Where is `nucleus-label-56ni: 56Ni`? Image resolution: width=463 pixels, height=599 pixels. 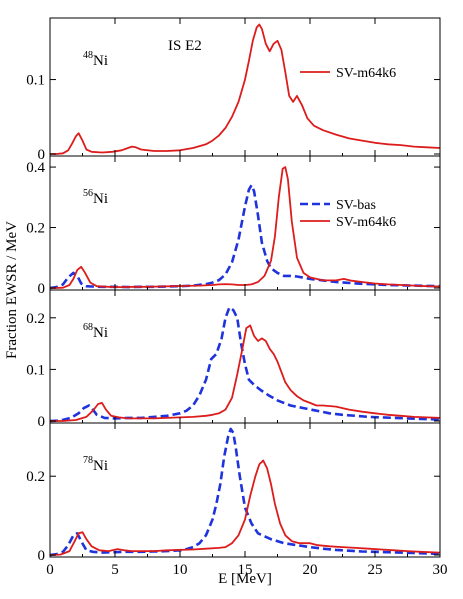 nucleus-label-56ni: 56Ni is located at coordinates (95, 197).